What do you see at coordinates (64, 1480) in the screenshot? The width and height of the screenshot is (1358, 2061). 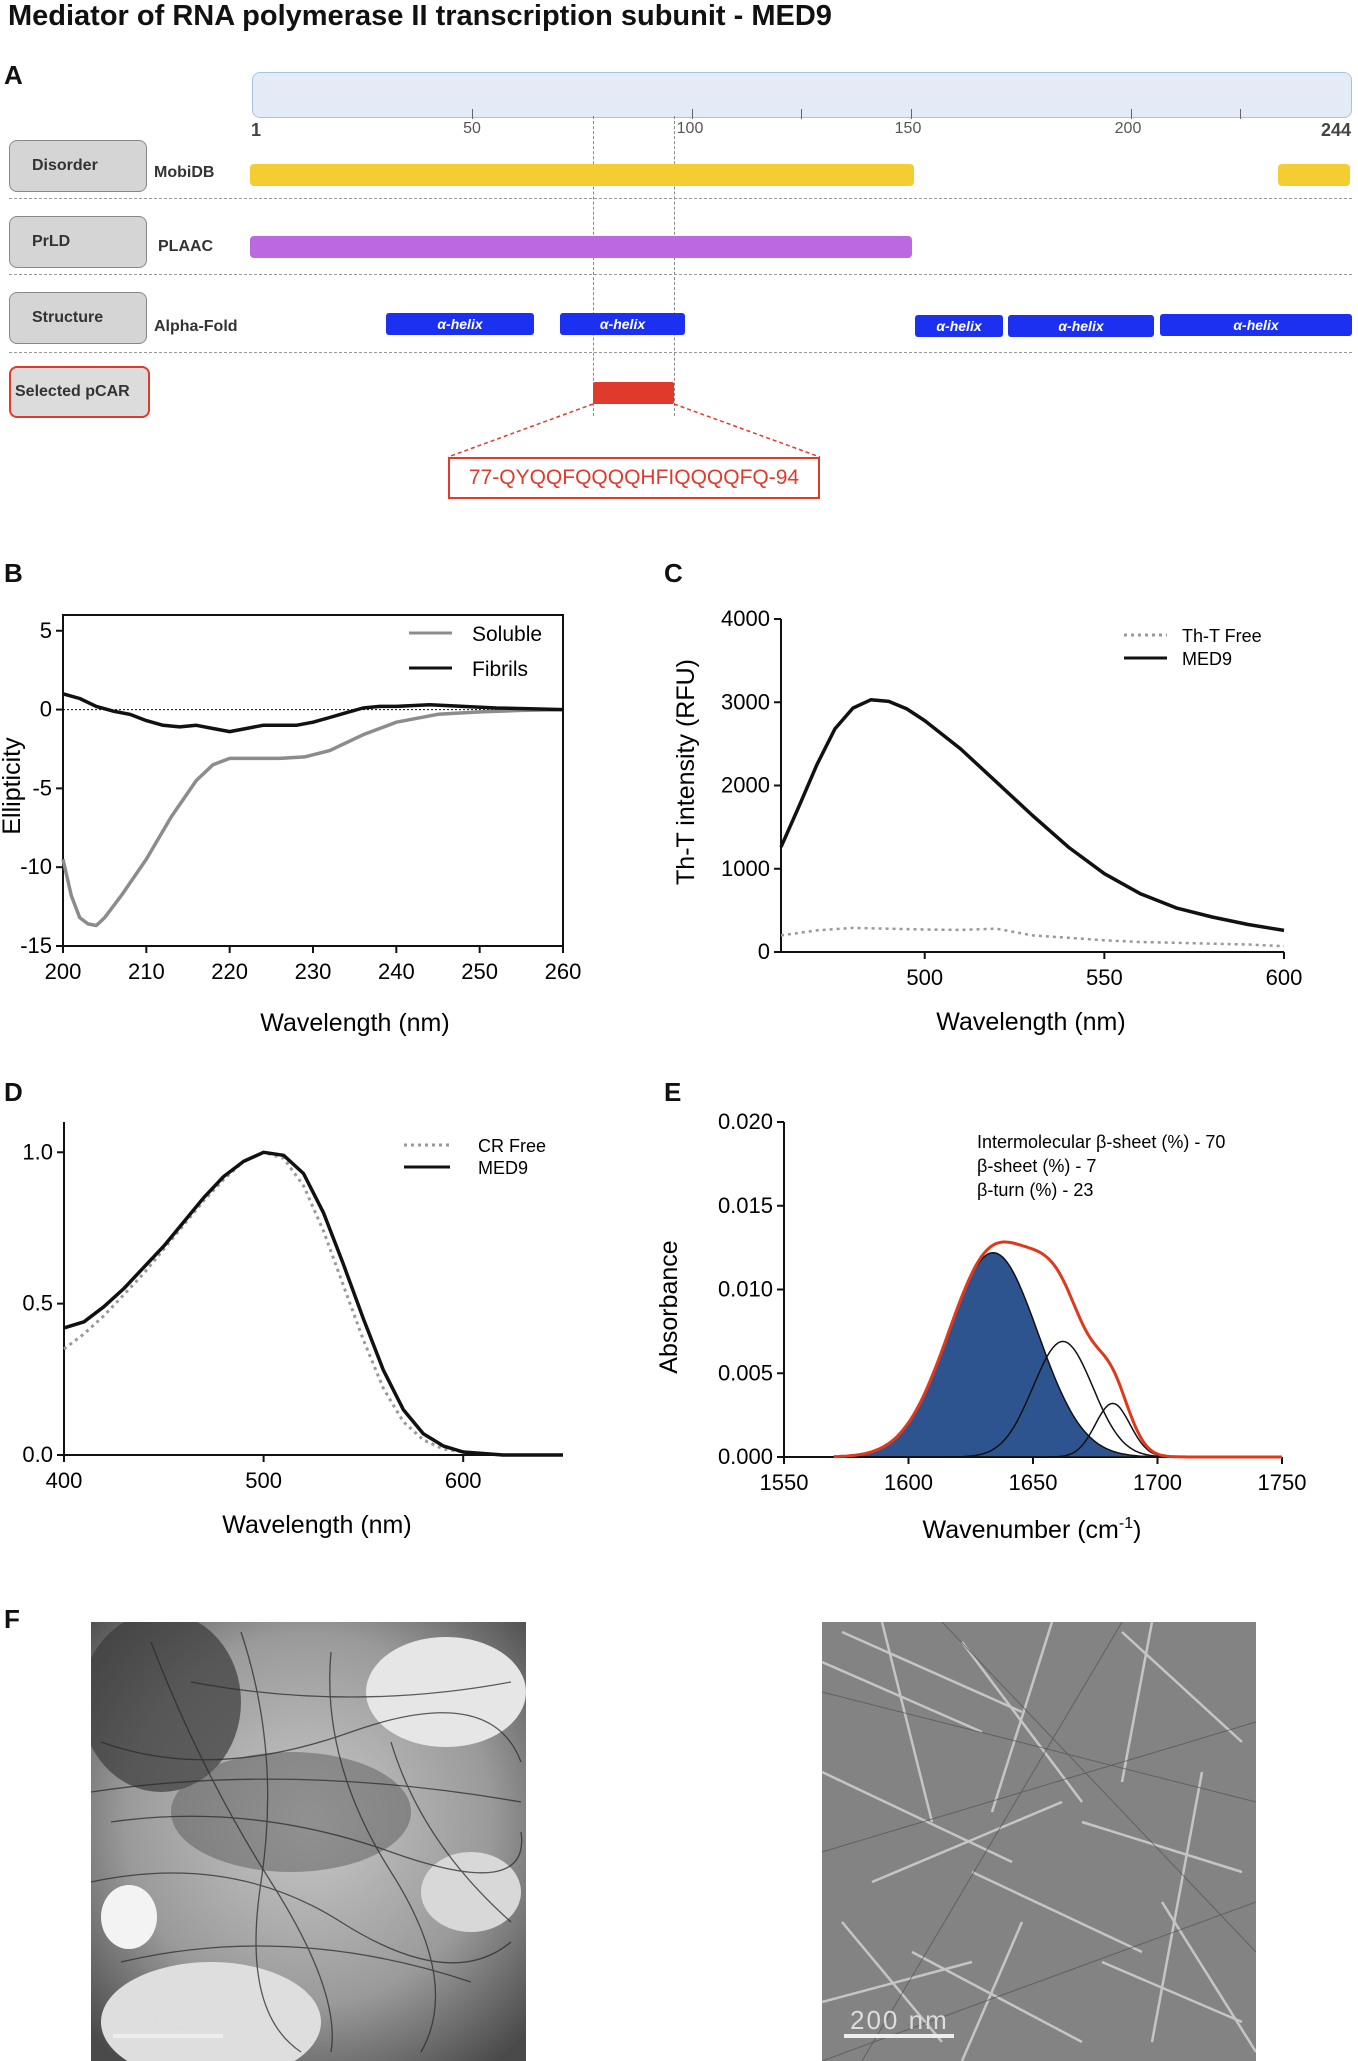 I see `x-tick-label: 400` at bounding box center [64, 1480].